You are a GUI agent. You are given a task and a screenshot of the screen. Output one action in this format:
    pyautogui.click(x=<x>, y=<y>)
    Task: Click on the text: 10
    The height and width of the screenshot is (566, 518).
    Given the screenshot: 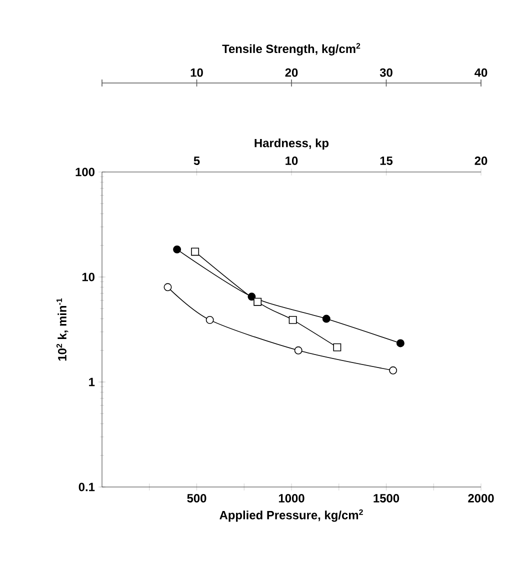 What is the action you would take?
    pyautogui.click(x=196, y=72)
    